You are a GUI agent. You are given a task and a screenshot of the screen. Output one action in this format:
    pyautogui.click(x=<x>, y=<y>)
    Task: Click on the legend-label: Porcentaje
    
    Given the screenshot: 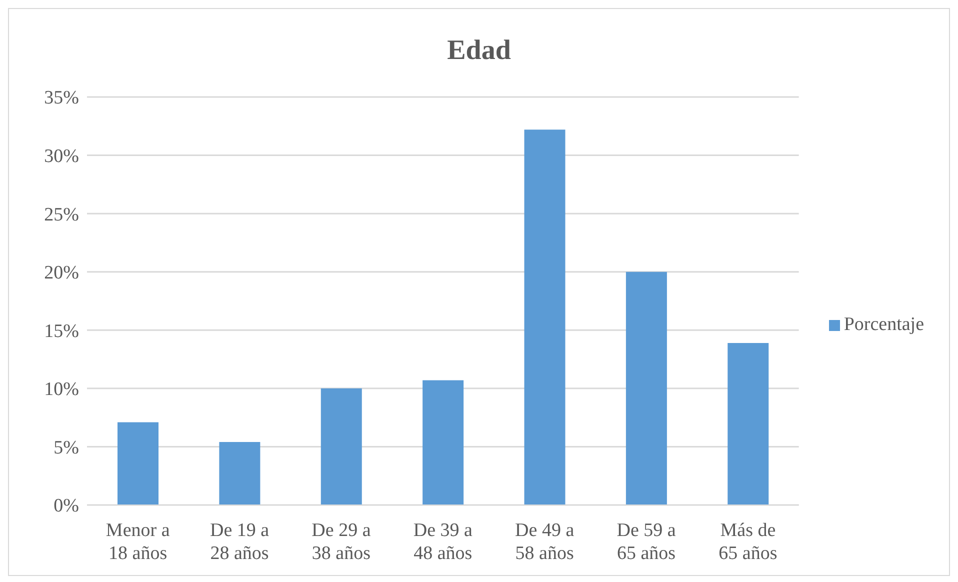 What is the action you would take?
    pyautogui.click(x=884, y=324)
    